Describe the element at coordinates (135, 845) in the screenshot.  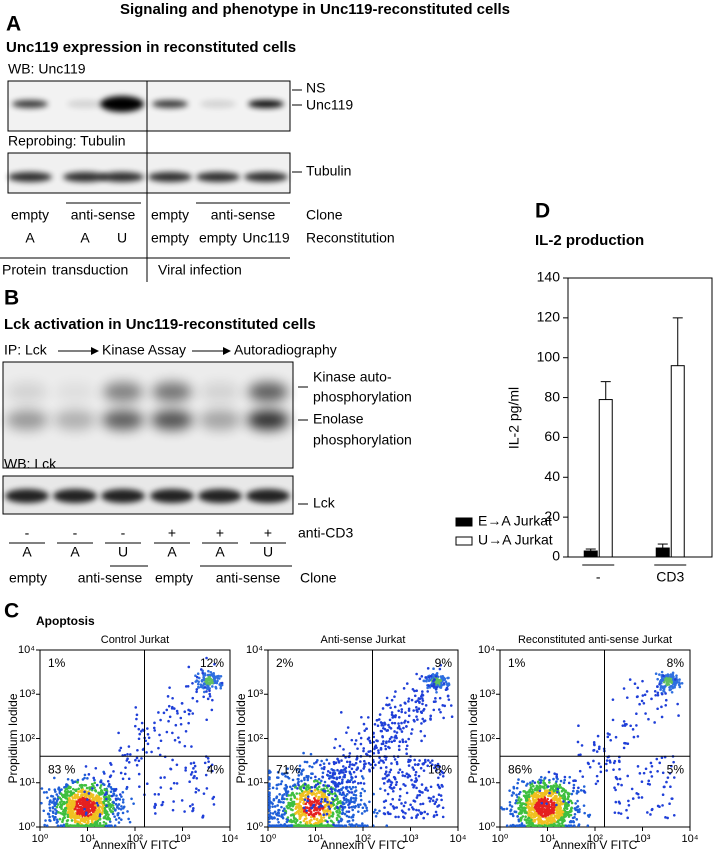
I see `x-axis-label: Annexin V FITC` at that location.